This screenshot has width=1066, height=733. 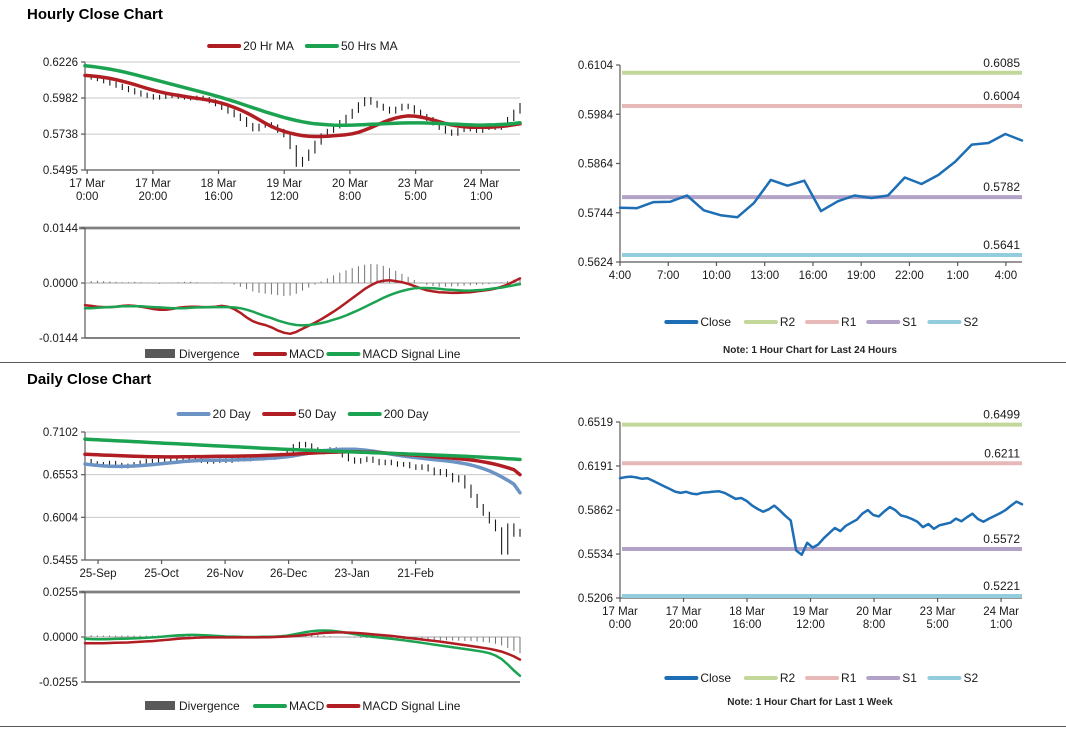 I want to click on y-tick-label: 0.0000, so click(x=60, y=284).